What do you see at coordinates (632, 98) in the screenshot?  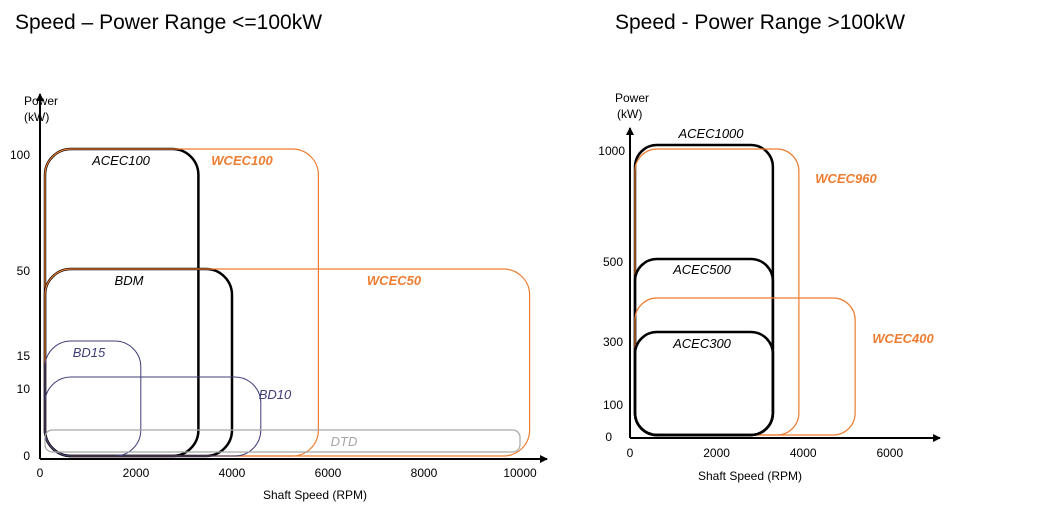 I see `right-y-axis-label-line1: Power` at bounding box center [632, 98].